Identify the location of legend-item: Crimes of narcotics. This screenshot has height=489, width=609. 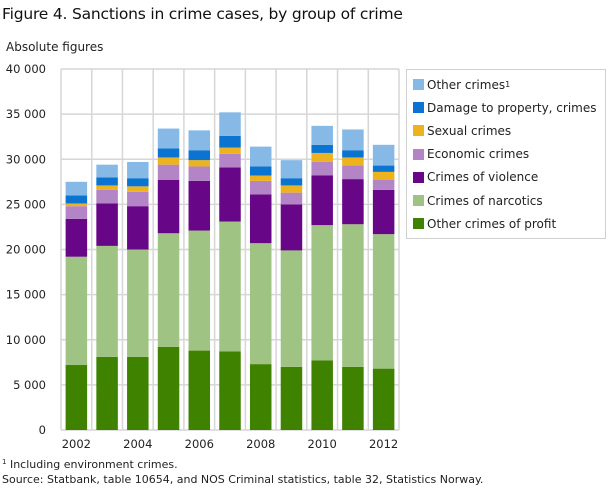
(509, 200).